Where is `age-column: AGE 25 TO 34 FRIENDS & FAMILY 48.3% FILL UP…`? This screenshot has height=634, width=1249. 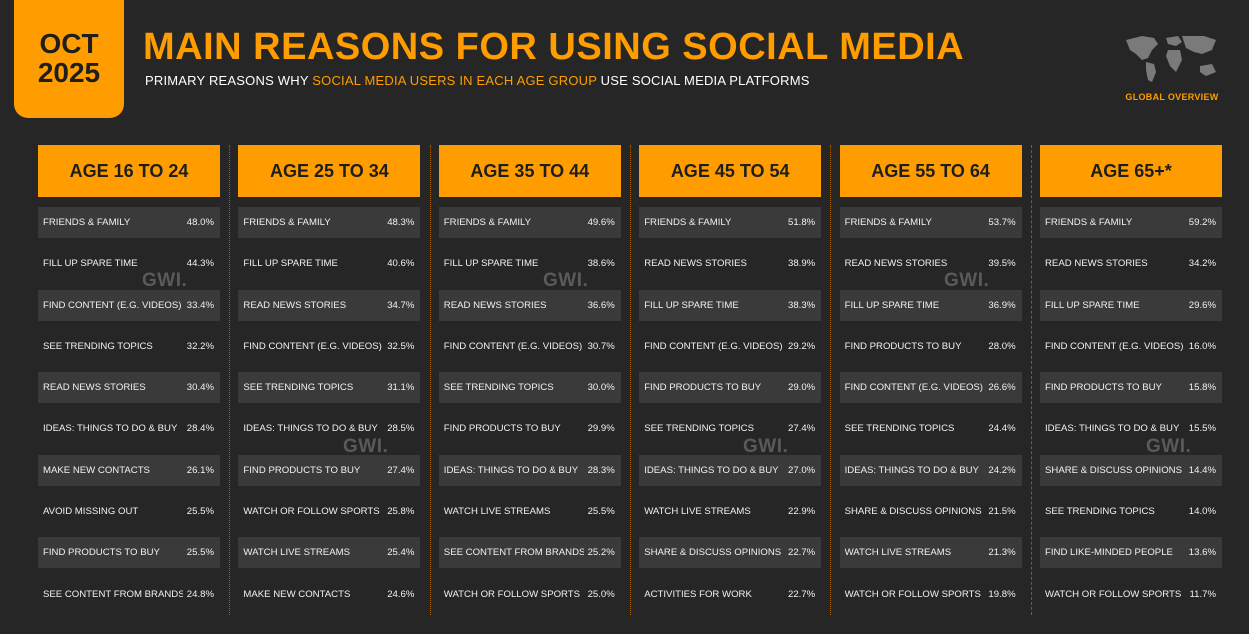
age-column: AGE 25 TO 34 FRIENDS & FAMILY 48.3% FILL UP… is located at coordinates (329, 382).